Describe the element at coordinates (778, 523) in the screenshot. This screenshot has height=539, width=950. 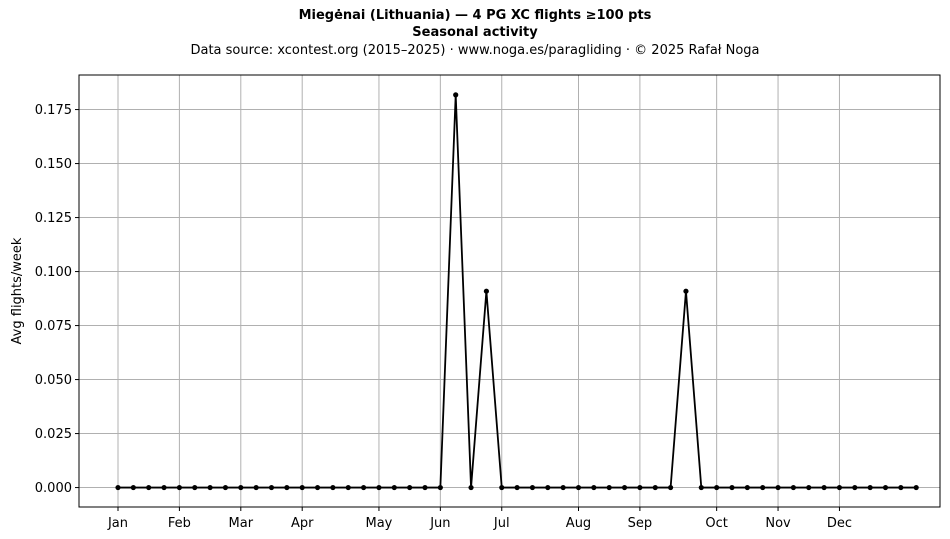
I see `x-tick-label: Nov` at that location.